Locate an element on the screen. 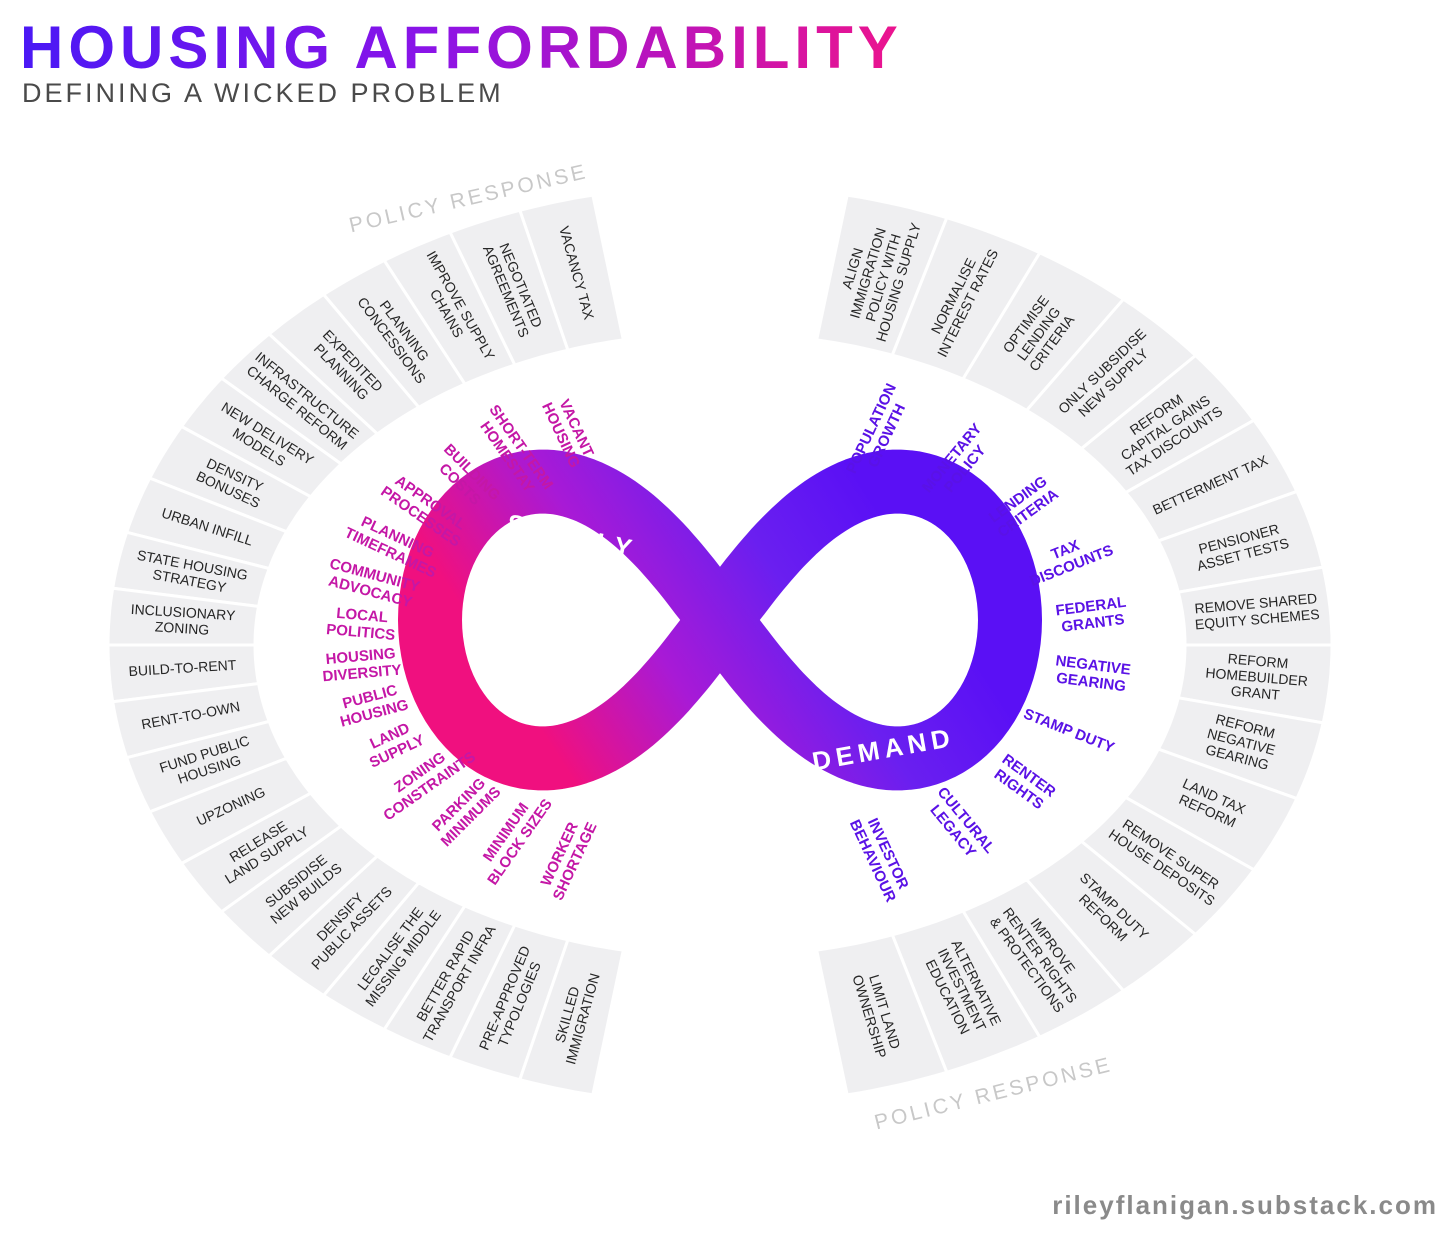 This screenshot has height=1236, width=1456. label-line: HOUSING is located at coordinates (360, 656).